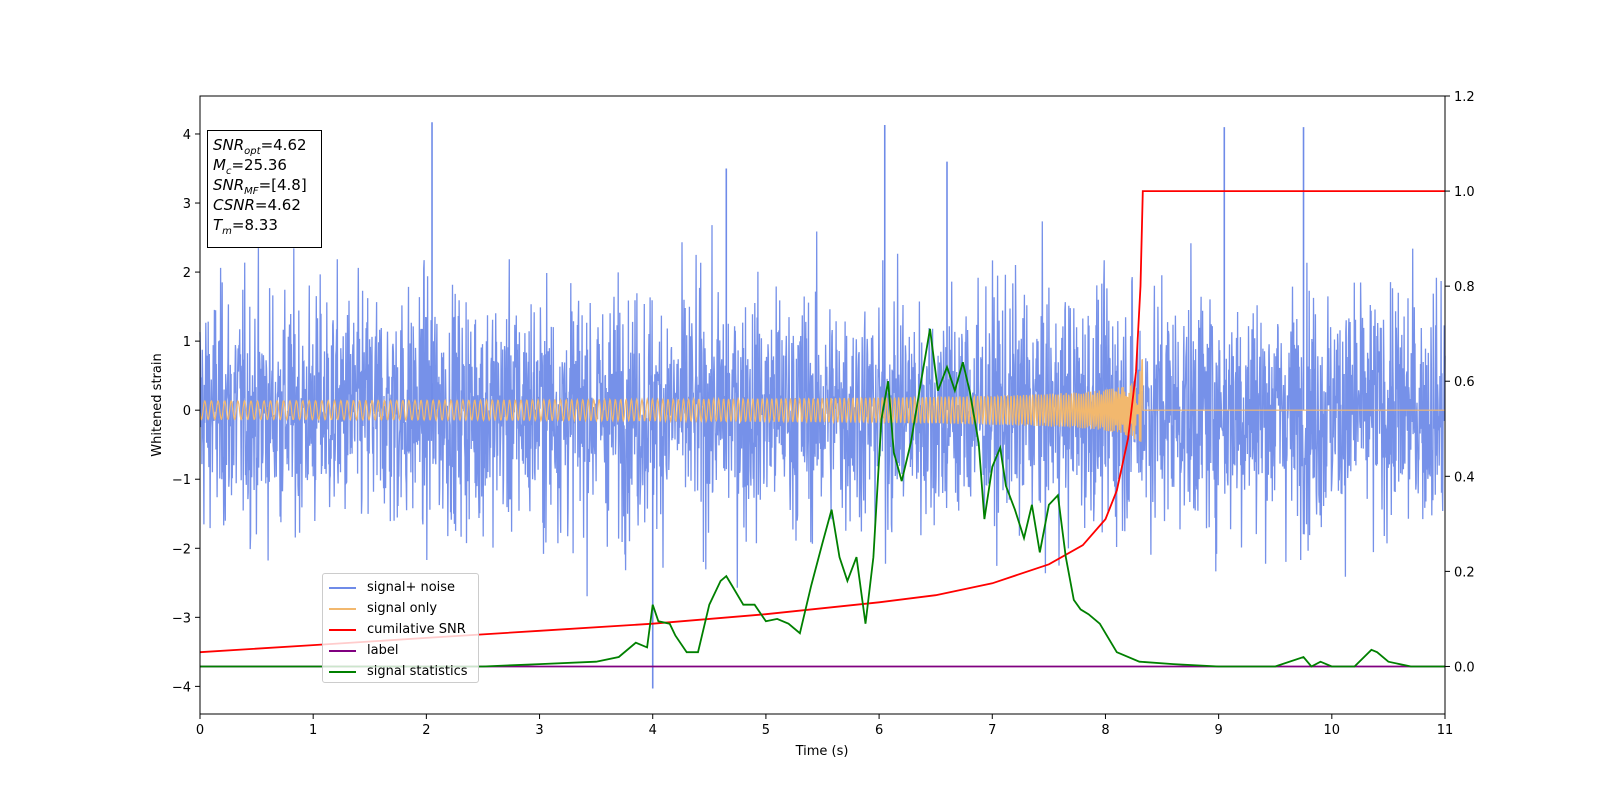  I want to click on x-tick-label: 9, so click(1218, 730).